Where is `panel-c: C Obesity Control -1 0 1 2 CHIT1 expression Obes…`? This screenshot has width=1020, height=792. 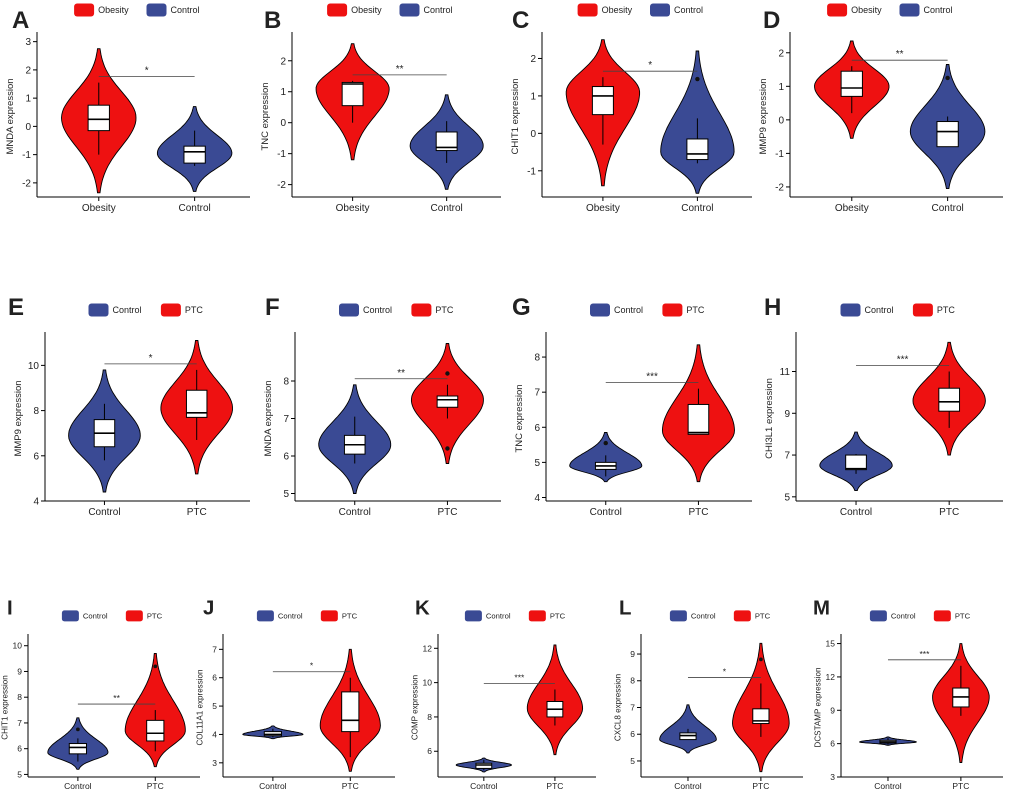 panel-c: C Obesity Control -1 0 1 2 CHIT1 expression Obes… is located at coordinates (631, 108).